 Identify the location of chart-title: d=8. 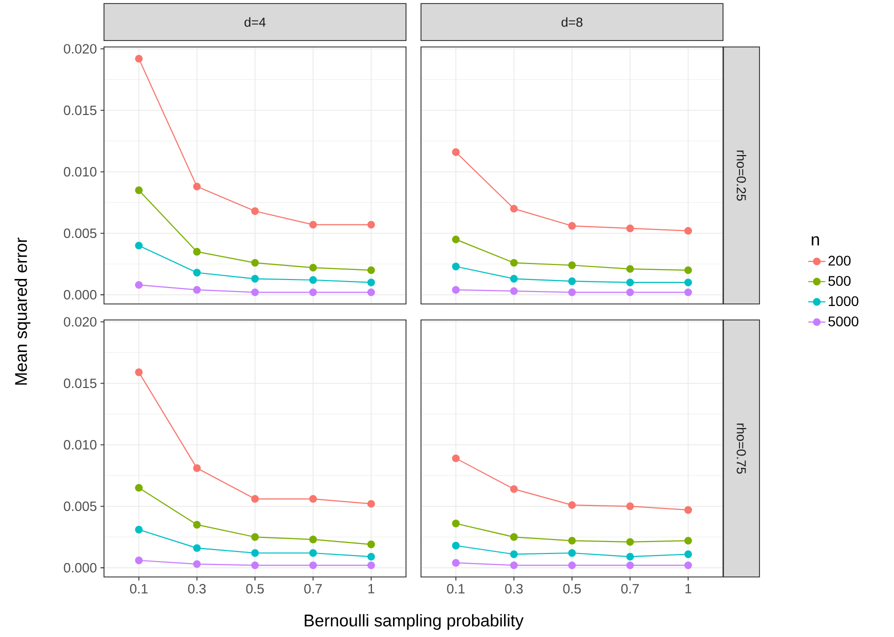
(572, 22).